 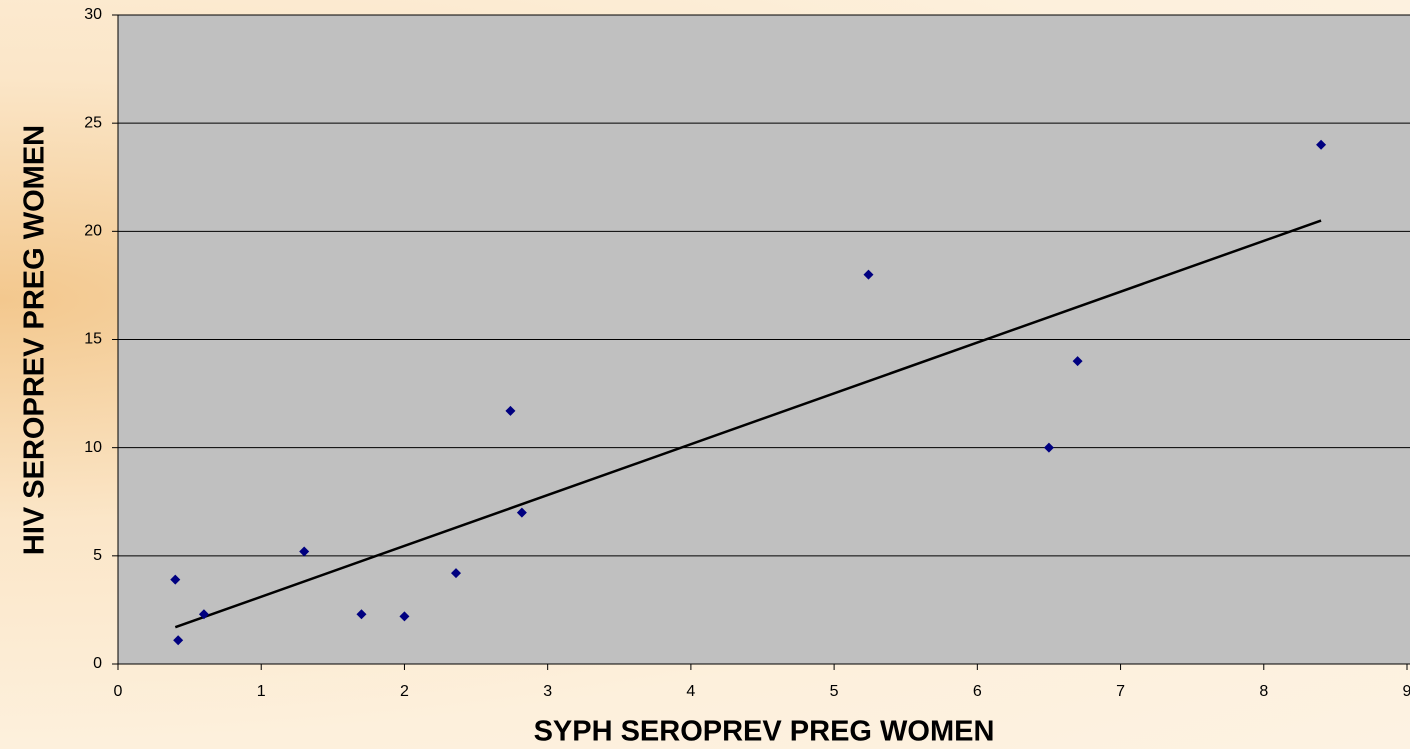 I want to click on x-tick-label: 8, so click(x=1263, y=691).